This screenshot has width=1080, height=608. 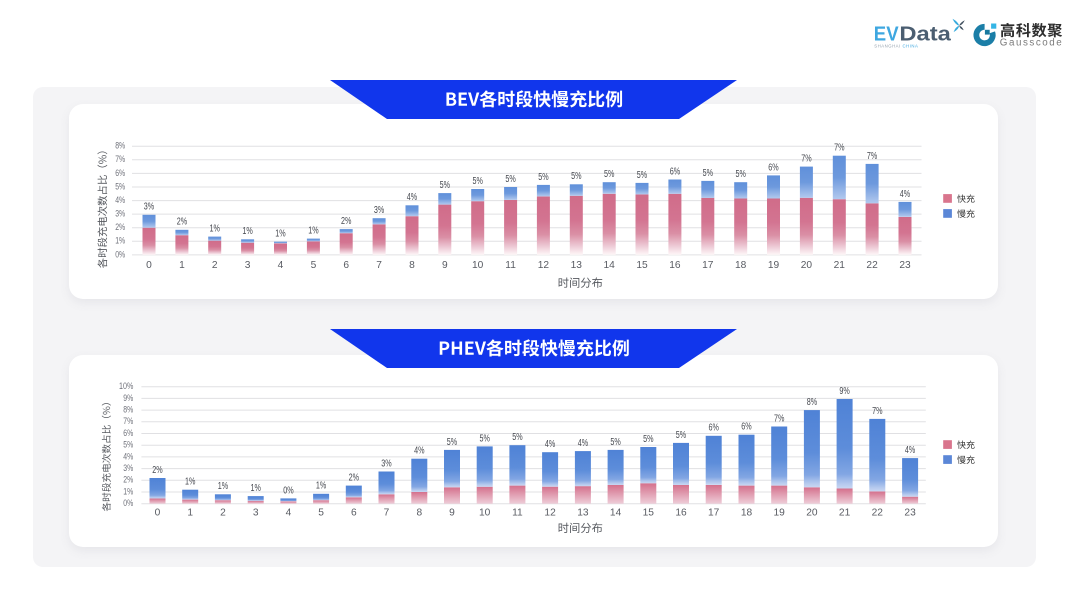 I want to click on svg-text: 5, so click(x=314, y=265).